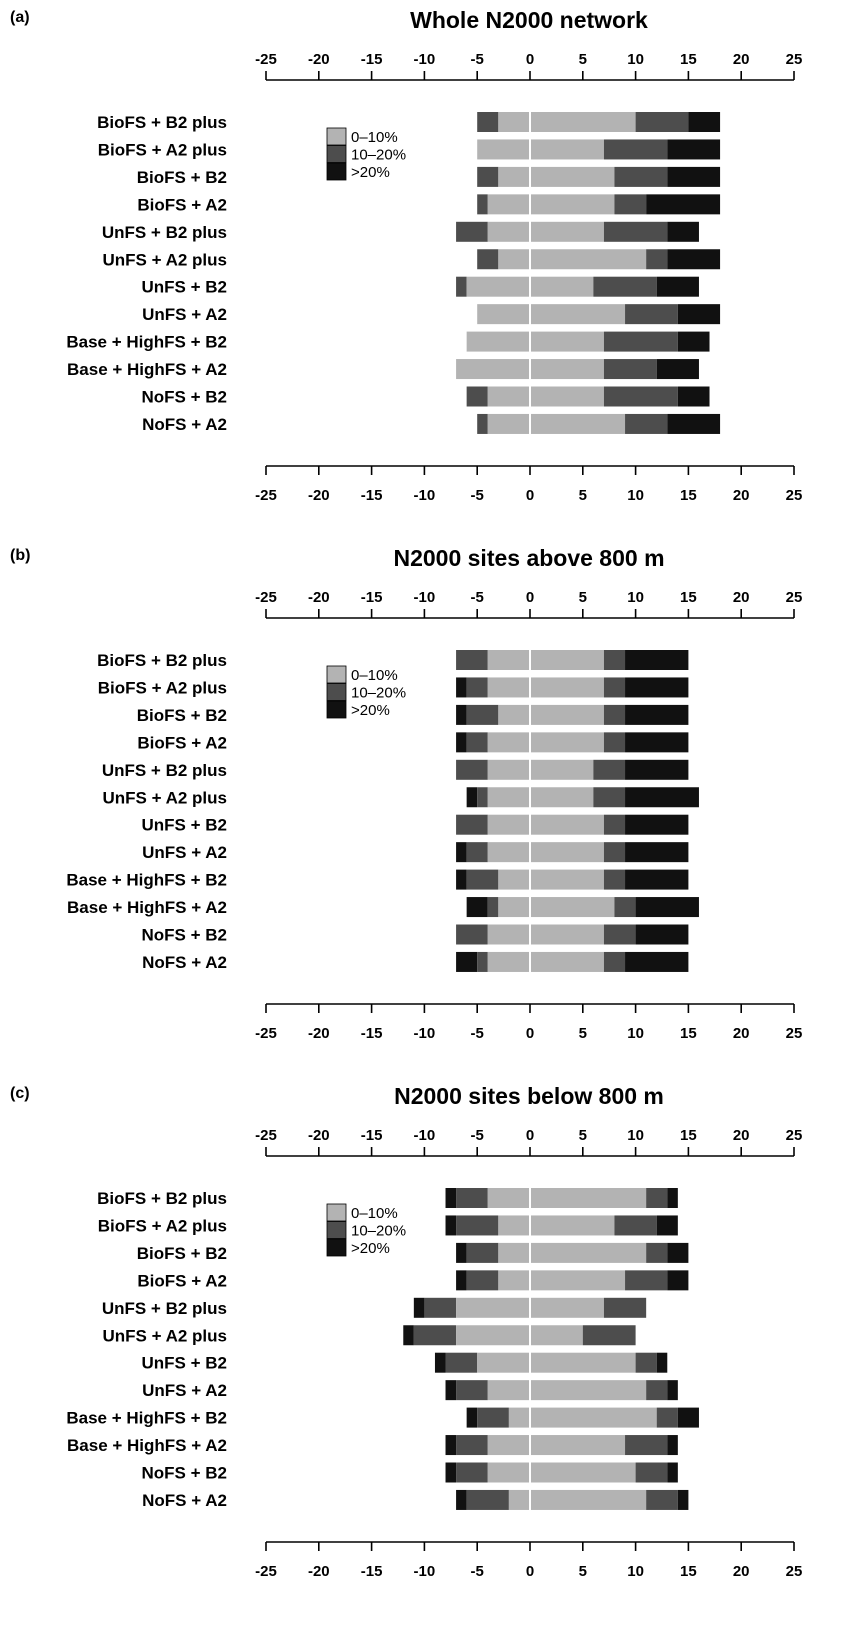 The image size is (848, 1631). What do you see at coordinates (583, 59) in the screenshot?
I see `top-tick-label: 5` at bounding box center [583, 59].